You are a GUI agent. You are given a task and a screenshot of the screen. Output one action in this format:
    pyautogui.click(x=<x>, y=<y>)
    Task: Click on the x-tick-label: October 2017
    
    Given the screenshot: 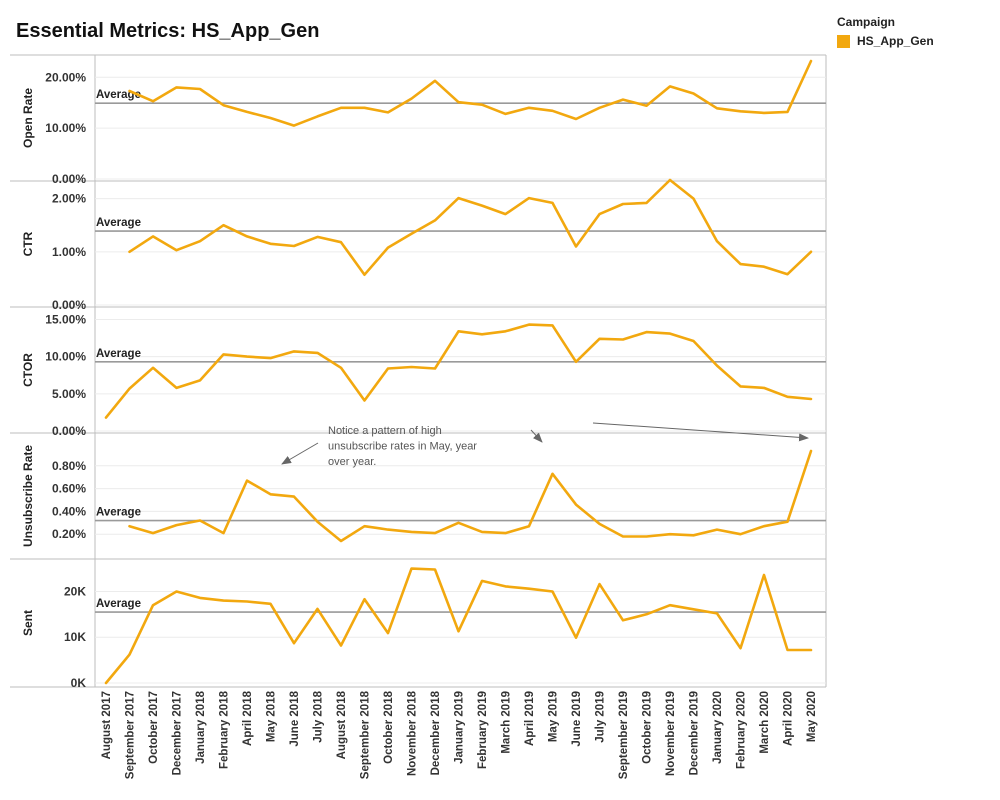 What is the action you would take?
    pyautogui.click(x=154, y=727)
    